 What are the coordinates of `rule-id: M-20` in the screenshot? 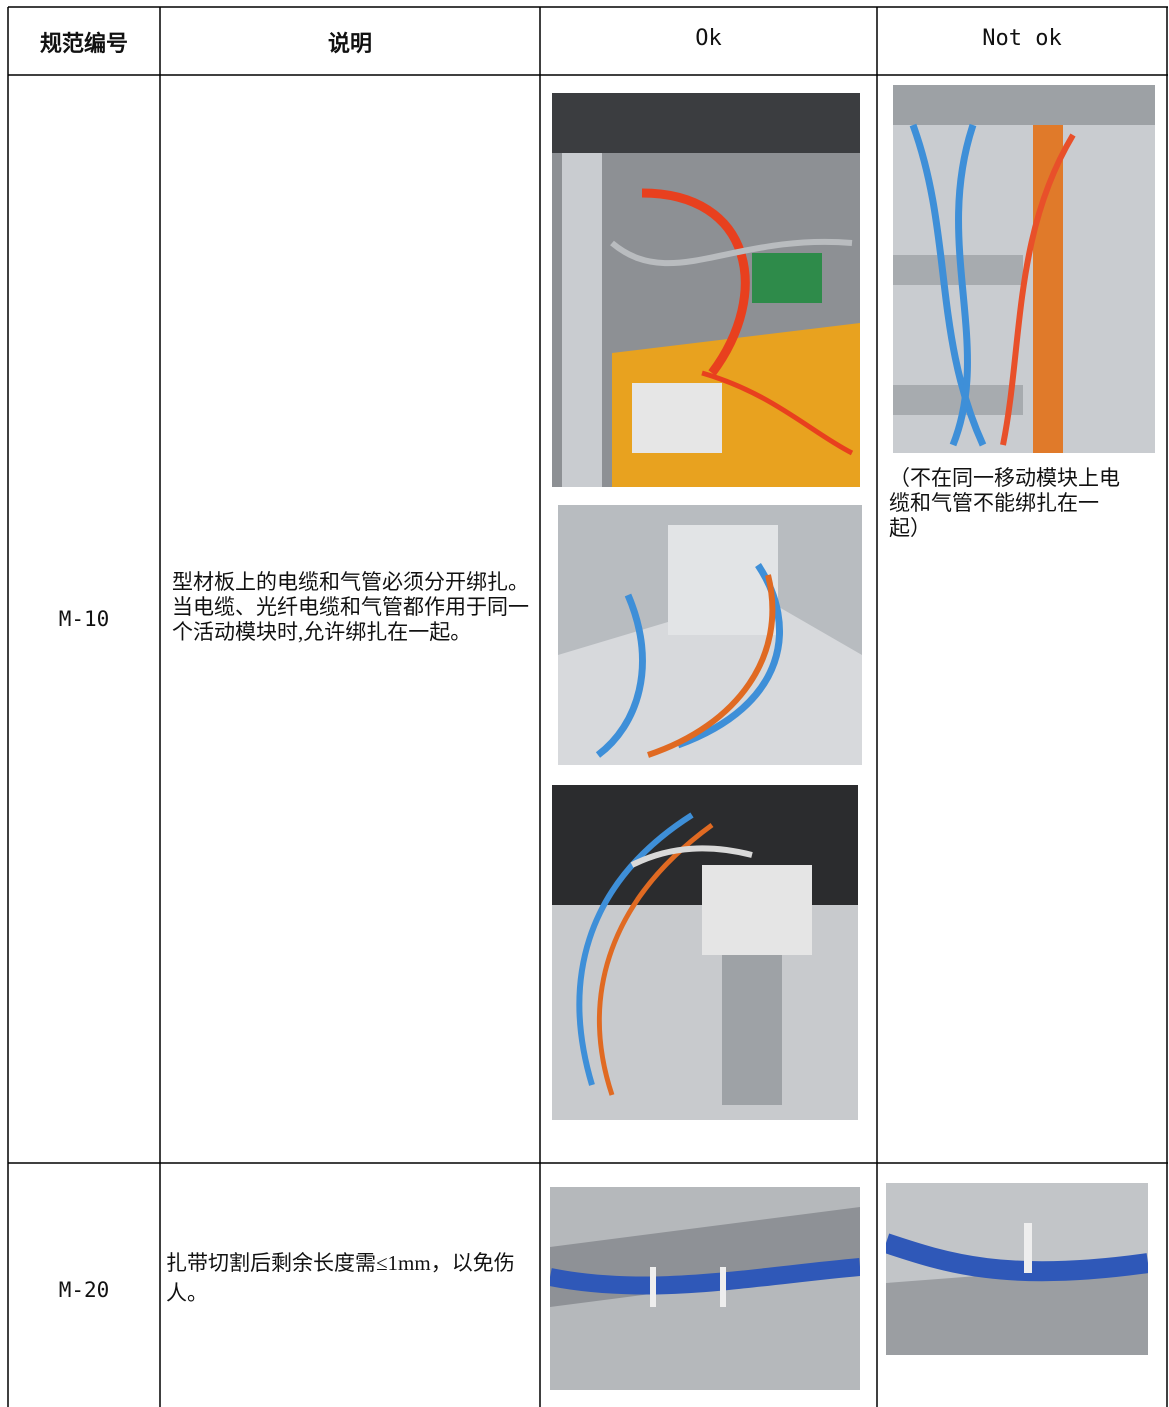 It's located at (84, 1290).